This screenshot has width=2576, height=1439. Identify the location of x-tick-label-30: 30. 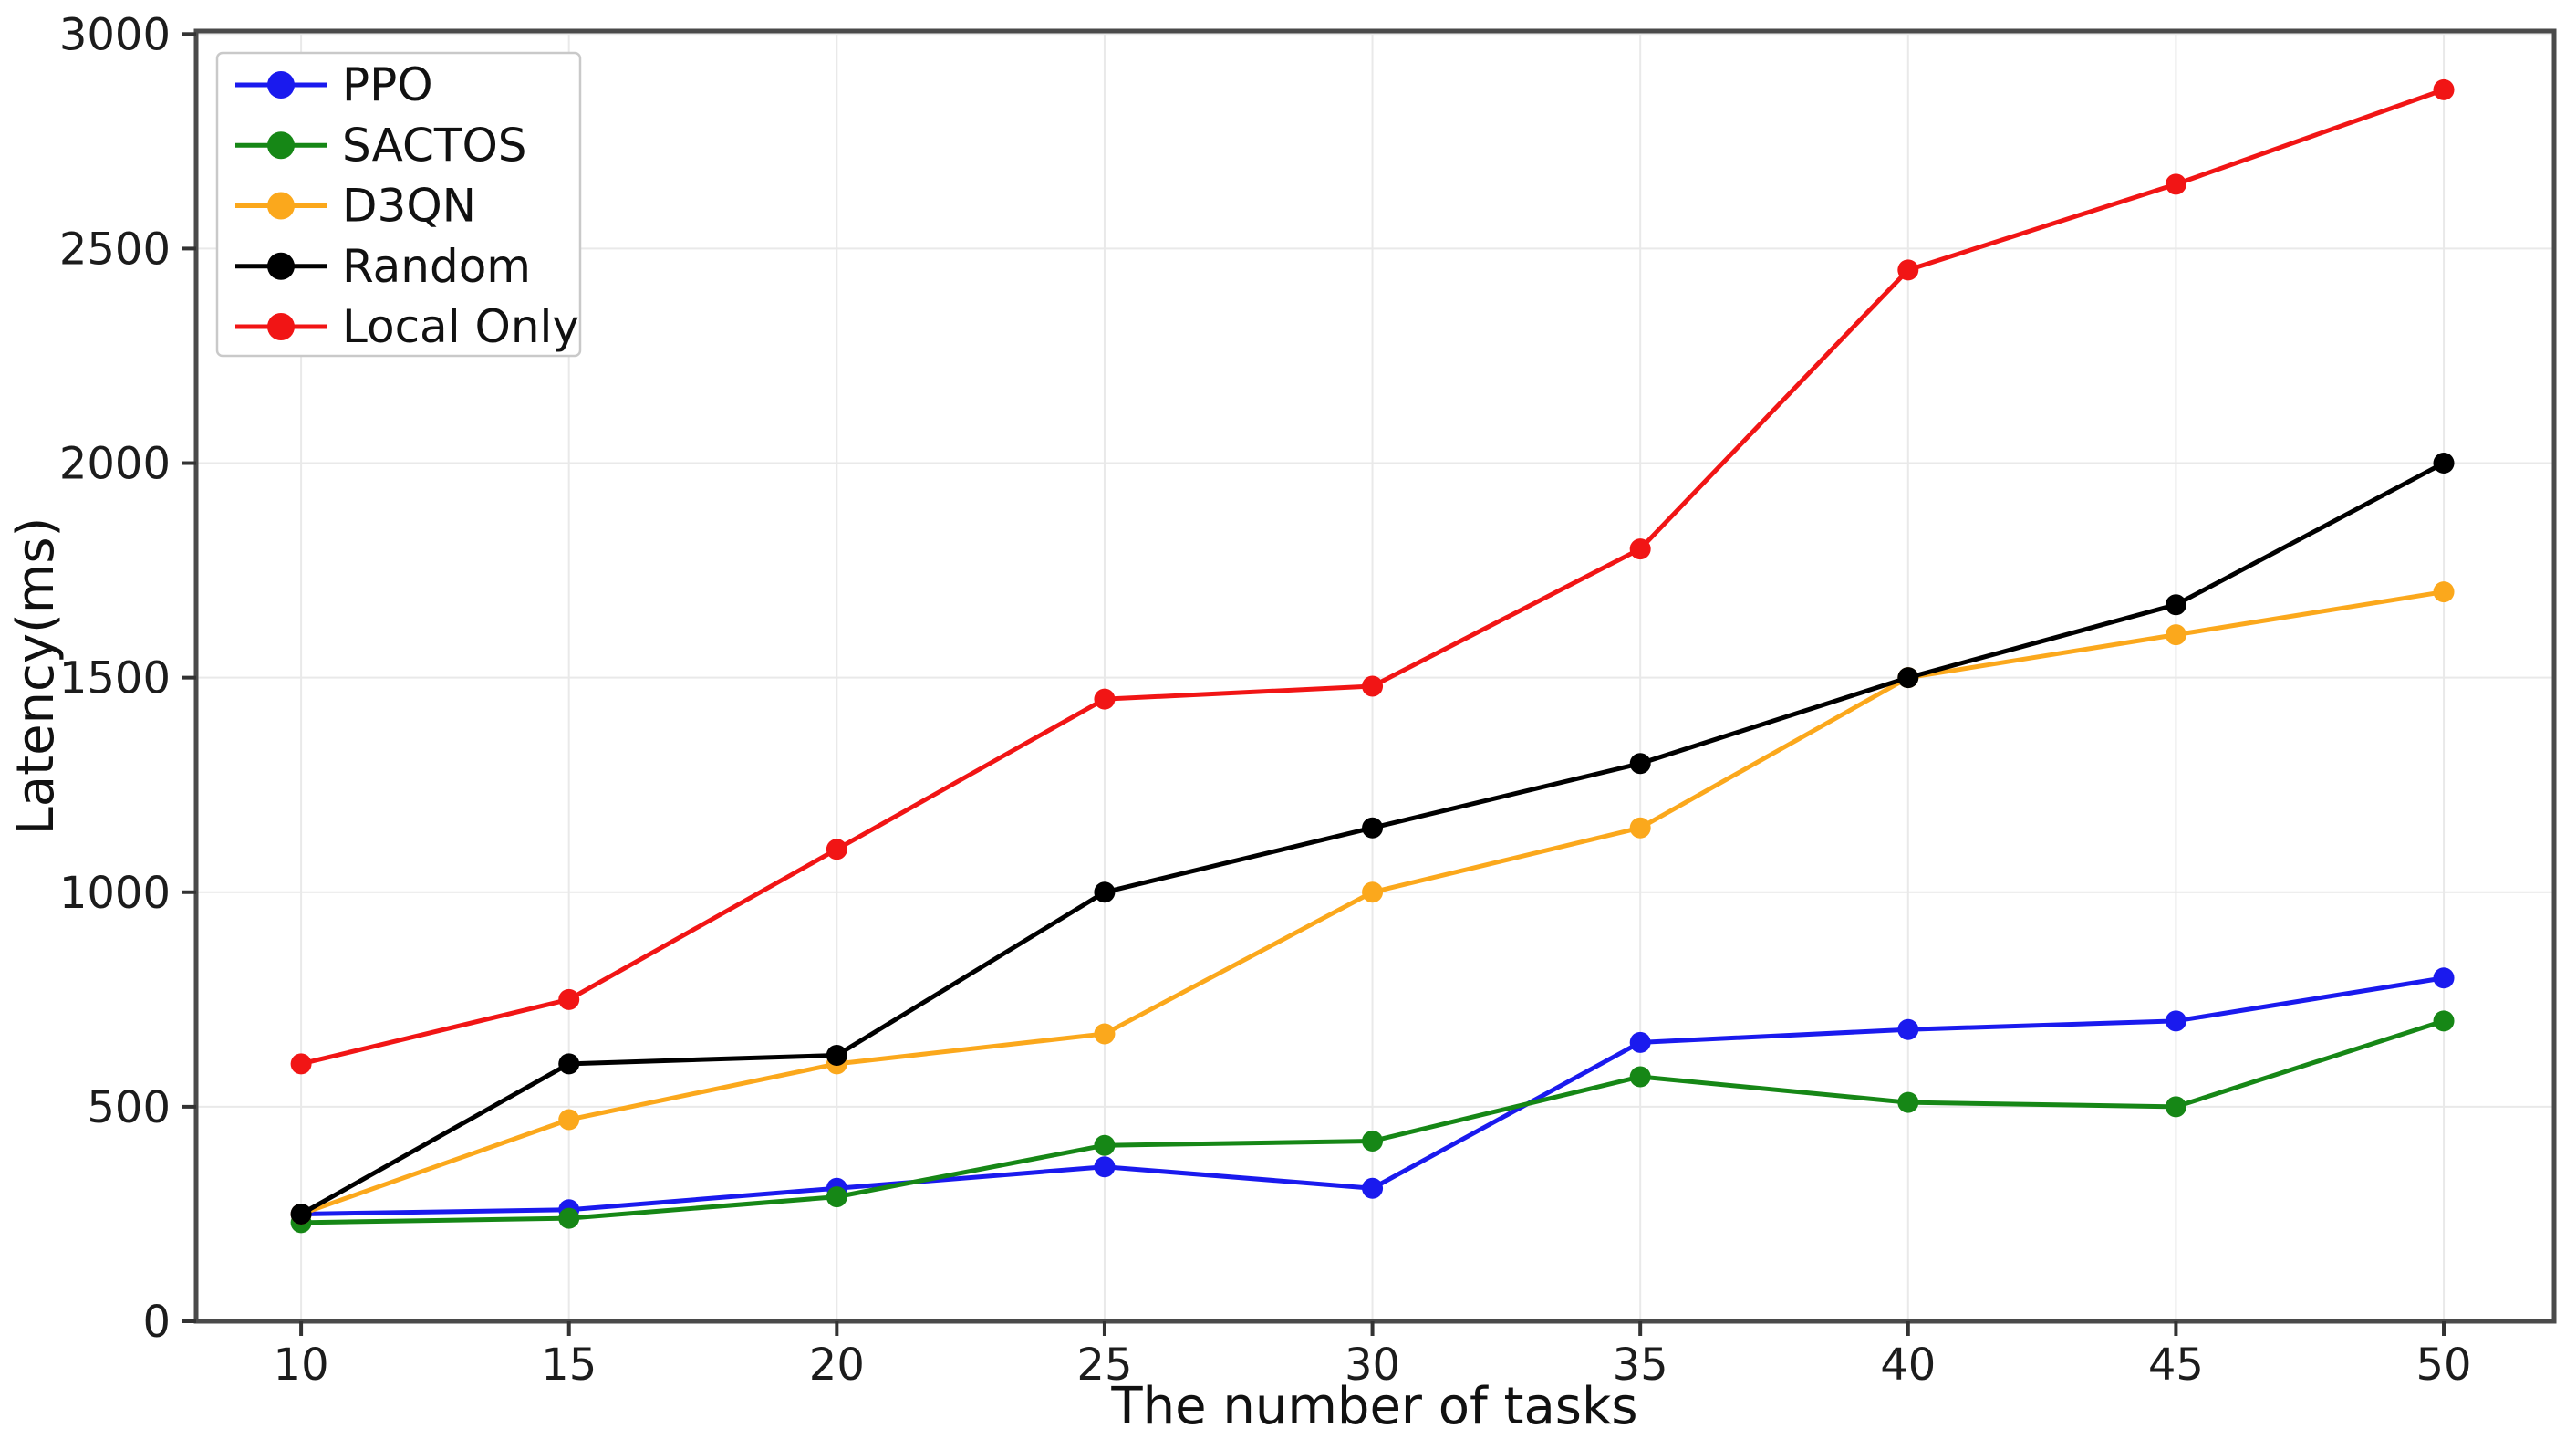
(1372, 1365).